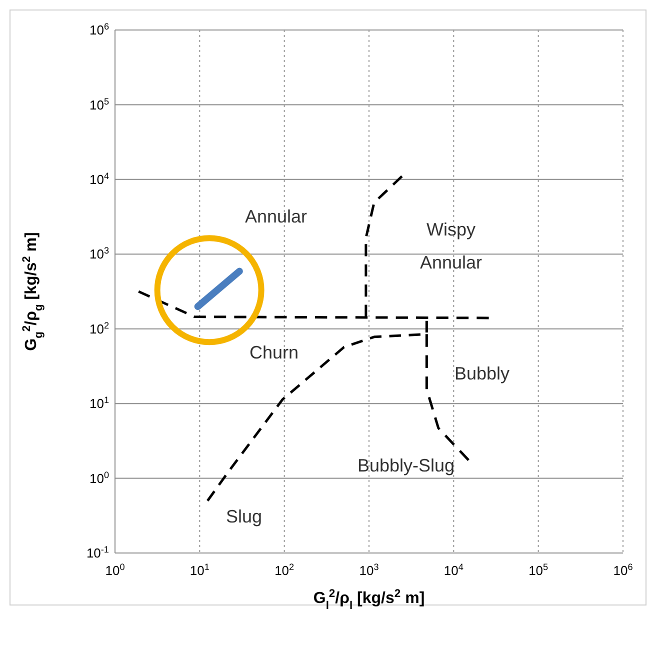 The image size is (657, 649). I want to click on y-tick-label: 10$^{0}$, so click(99, 478).